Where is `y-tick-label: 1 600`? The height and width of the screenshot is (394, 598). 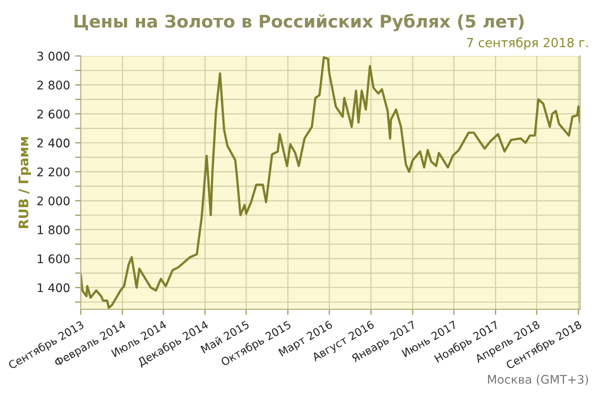 y-tick-label: 1 600 is located at coordinates (54, 259).